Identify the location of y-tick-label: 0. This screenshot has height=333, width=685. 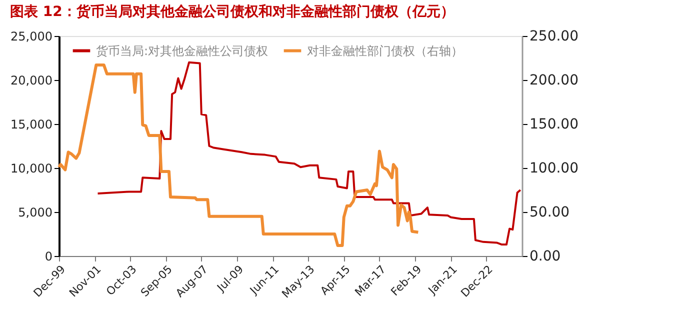
(48, 257).